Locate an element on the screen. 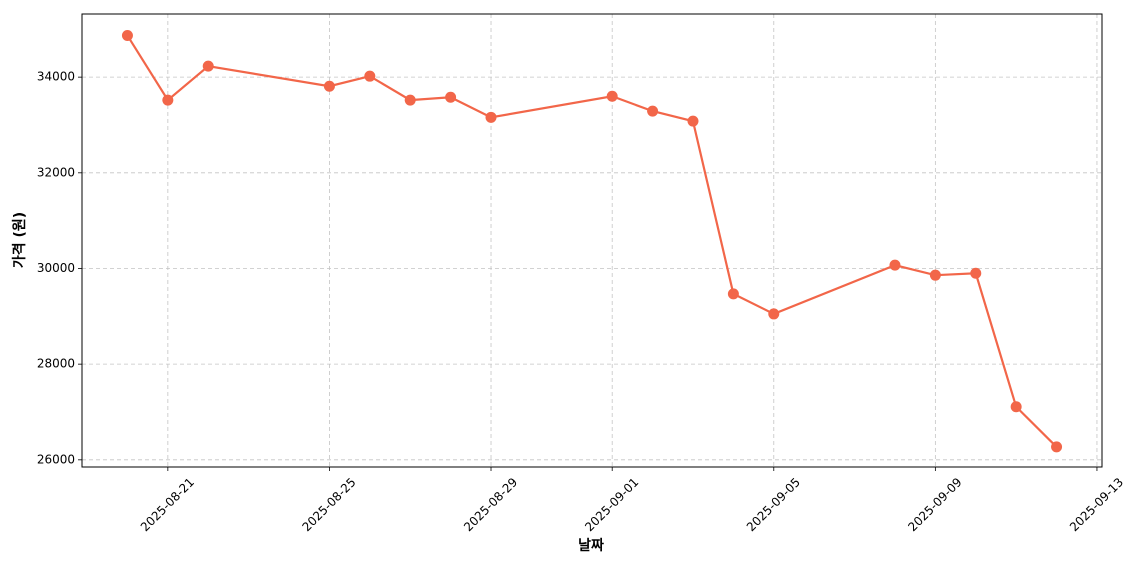 Image resolution: width=1140 pixels, height=570 pixels. x-tick-label: 2025-08-29 is located at coordinates (490, 504).